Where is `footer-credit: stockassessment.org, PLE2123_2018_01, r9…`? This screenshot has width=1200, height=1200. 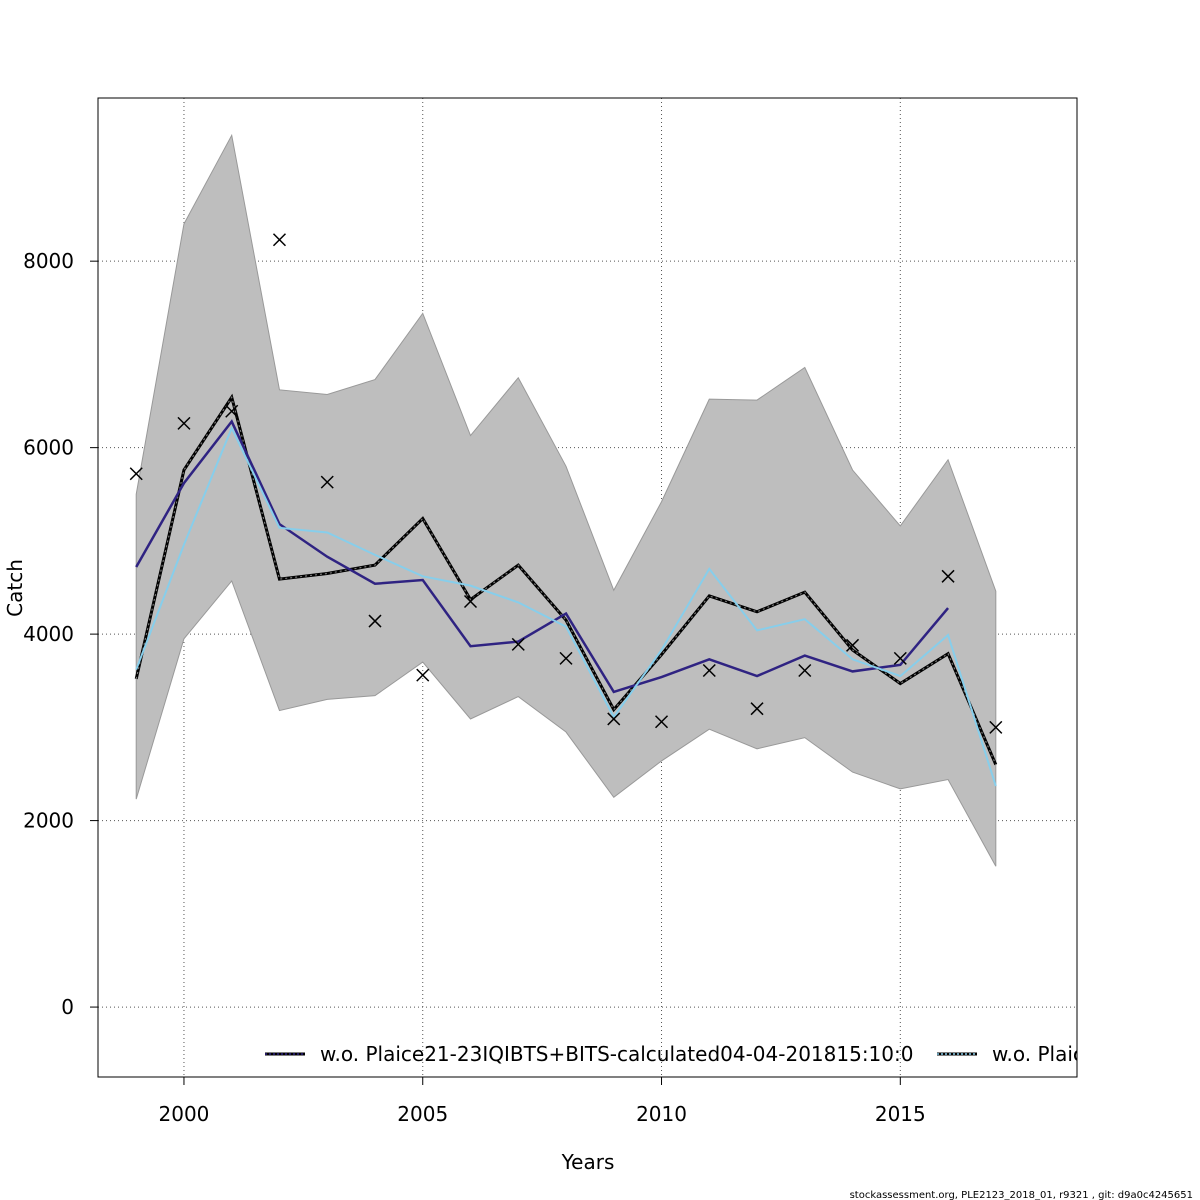
footer-credit: stockassessment.org, PLE2123_2018_01, r9… is located at coordinates (1021, 1195).